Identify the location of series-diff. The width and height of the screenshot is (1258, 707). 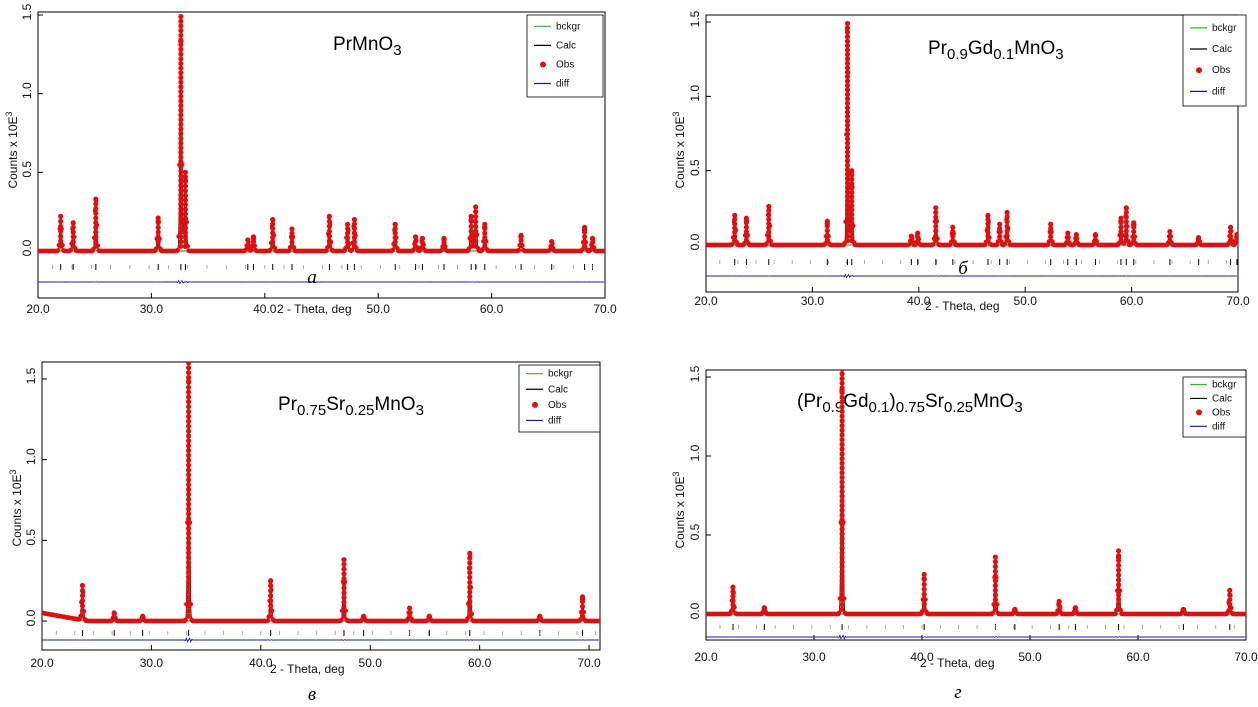
(971, 276).